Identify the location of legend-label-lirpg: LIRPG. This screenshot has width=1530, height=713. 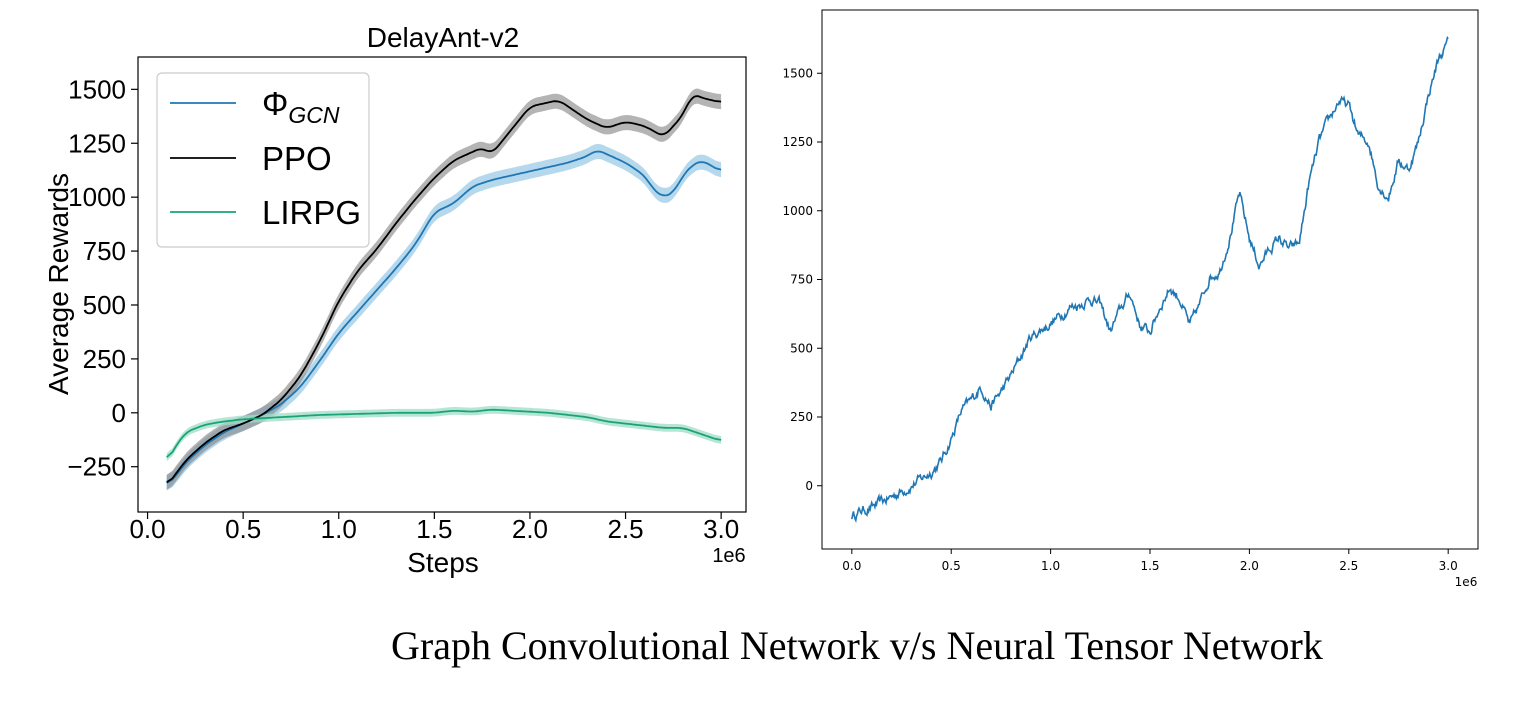
(311, 212).